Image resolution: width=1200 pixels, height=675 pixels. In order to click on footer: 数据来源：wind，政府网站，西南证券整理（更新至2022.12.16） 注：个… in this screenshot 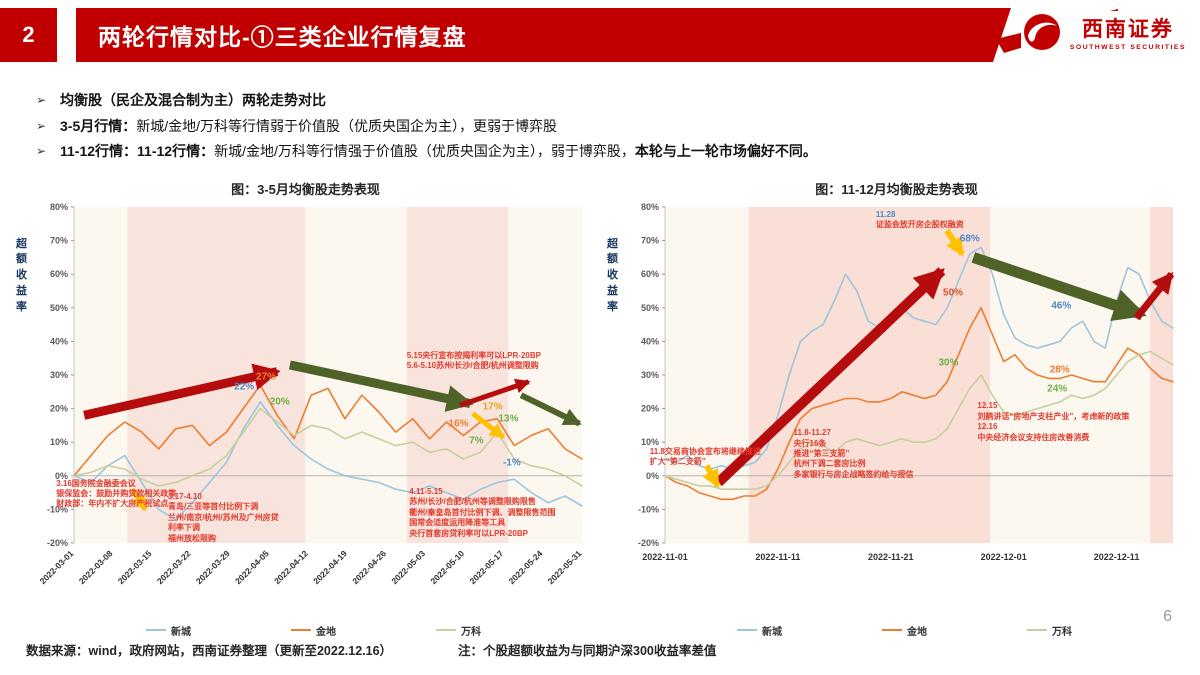, I will do `click(600, 648)`.